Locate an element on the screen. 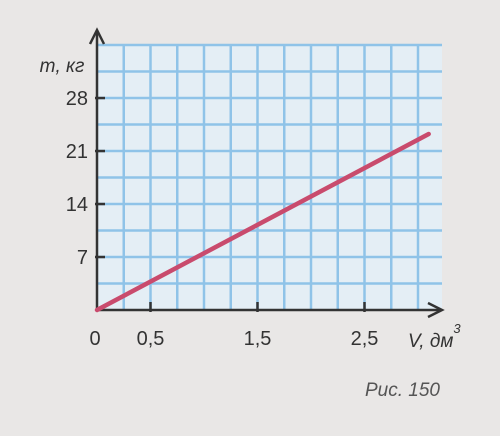 The height and width of the screenshot is (436, 500). y-tick-label: 7 is located at coordinates (82, 258).